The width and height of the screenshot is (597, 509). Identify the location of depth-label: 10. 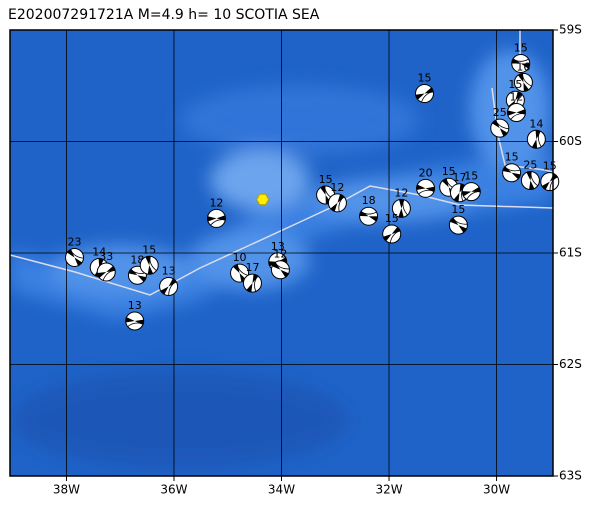
(240, 257).